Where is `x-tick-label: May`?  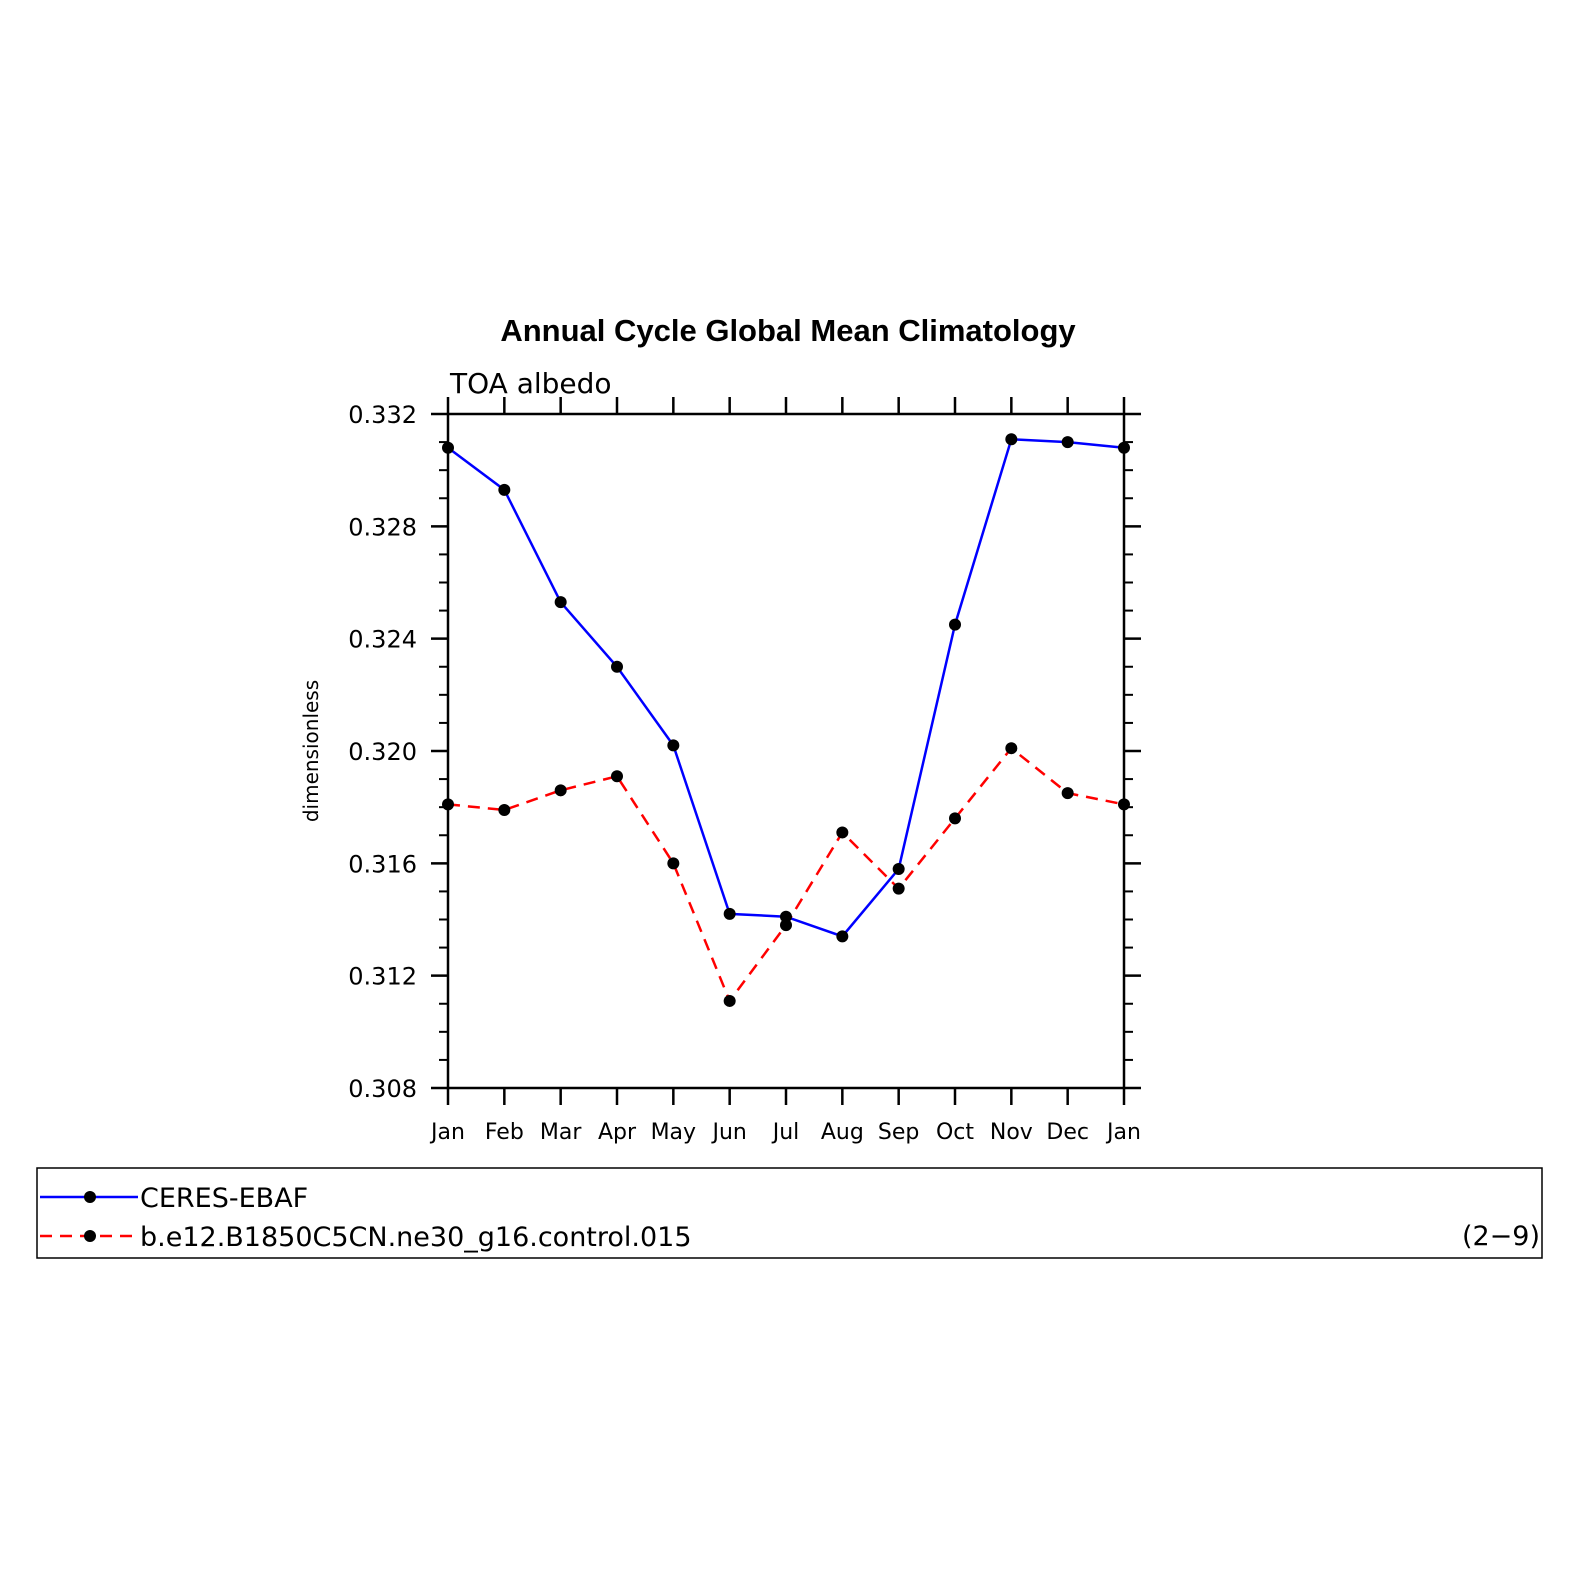
x-tick-label: May is located at coordinates (673, 1132).